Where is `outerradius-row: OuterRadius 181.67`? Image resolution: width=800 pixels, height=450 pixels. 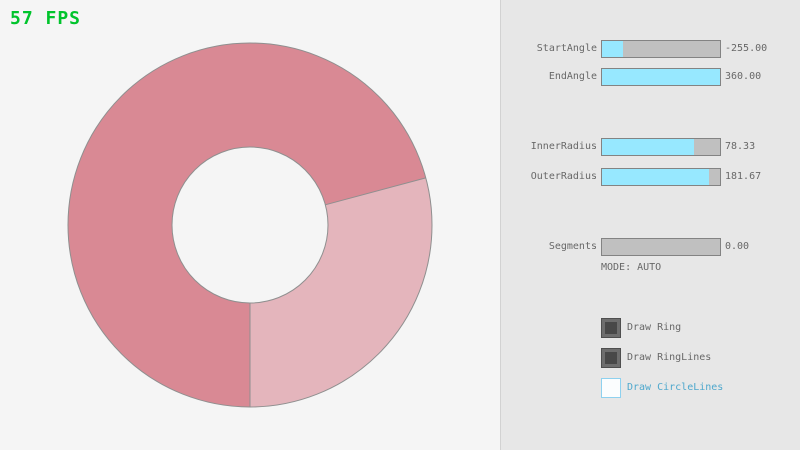
outerradius-row: OuterRadius 181.67 is located at coordinates (650, 177).